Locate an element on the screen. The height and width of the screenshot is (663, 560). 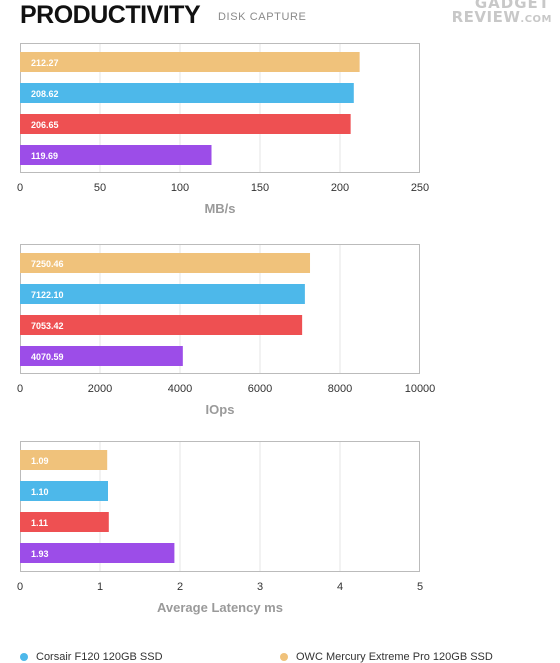
x-tick-label: 1 is located at coordinates (100, 587).